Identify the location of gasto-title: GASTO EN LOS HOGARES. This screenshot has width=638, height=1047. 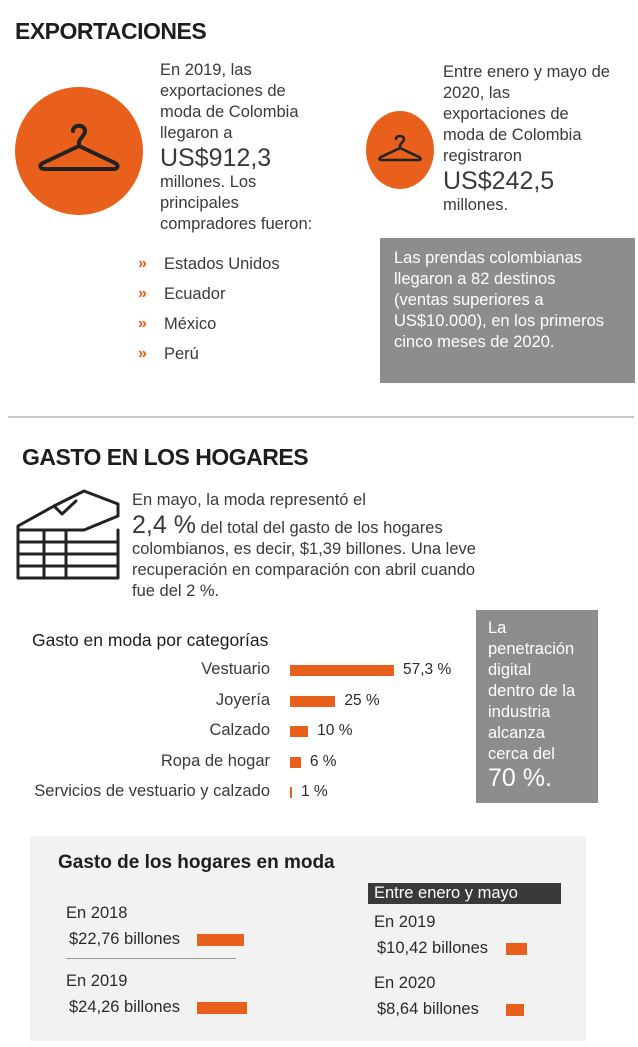
(165, 457).